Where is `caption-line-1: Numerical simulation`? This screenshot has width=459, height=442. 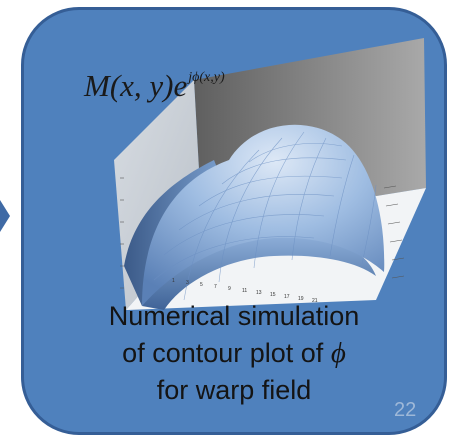 caption-line-1: Numerical simulation is located at coordinates (234, 316).